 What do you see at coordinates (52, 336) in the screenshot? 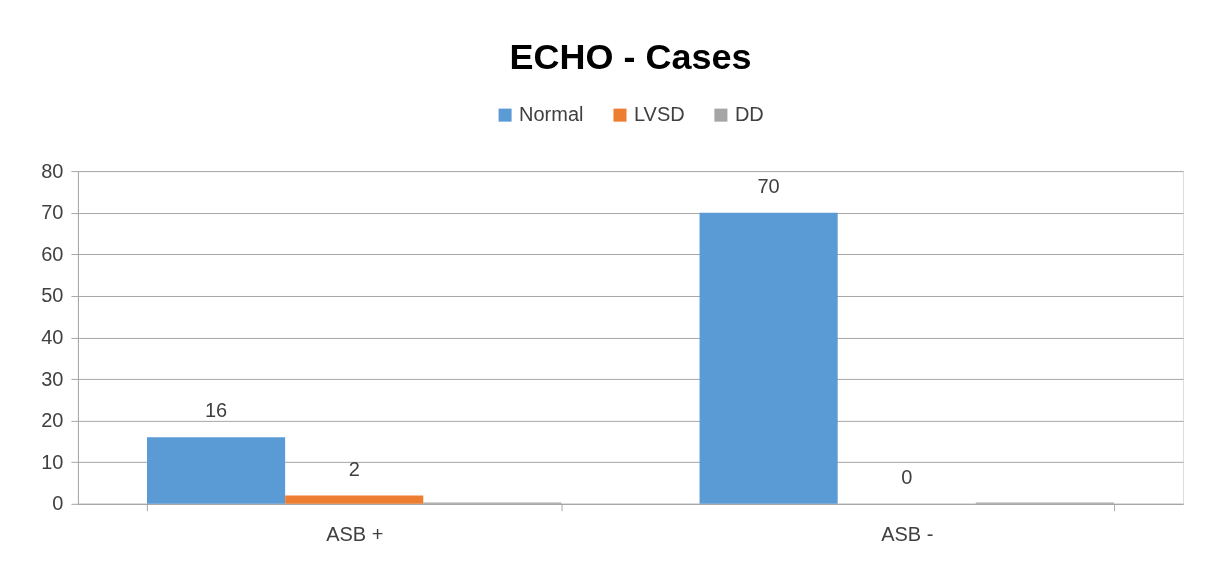
I see `y-tick-label: 40` at bounding box center [52, 336].